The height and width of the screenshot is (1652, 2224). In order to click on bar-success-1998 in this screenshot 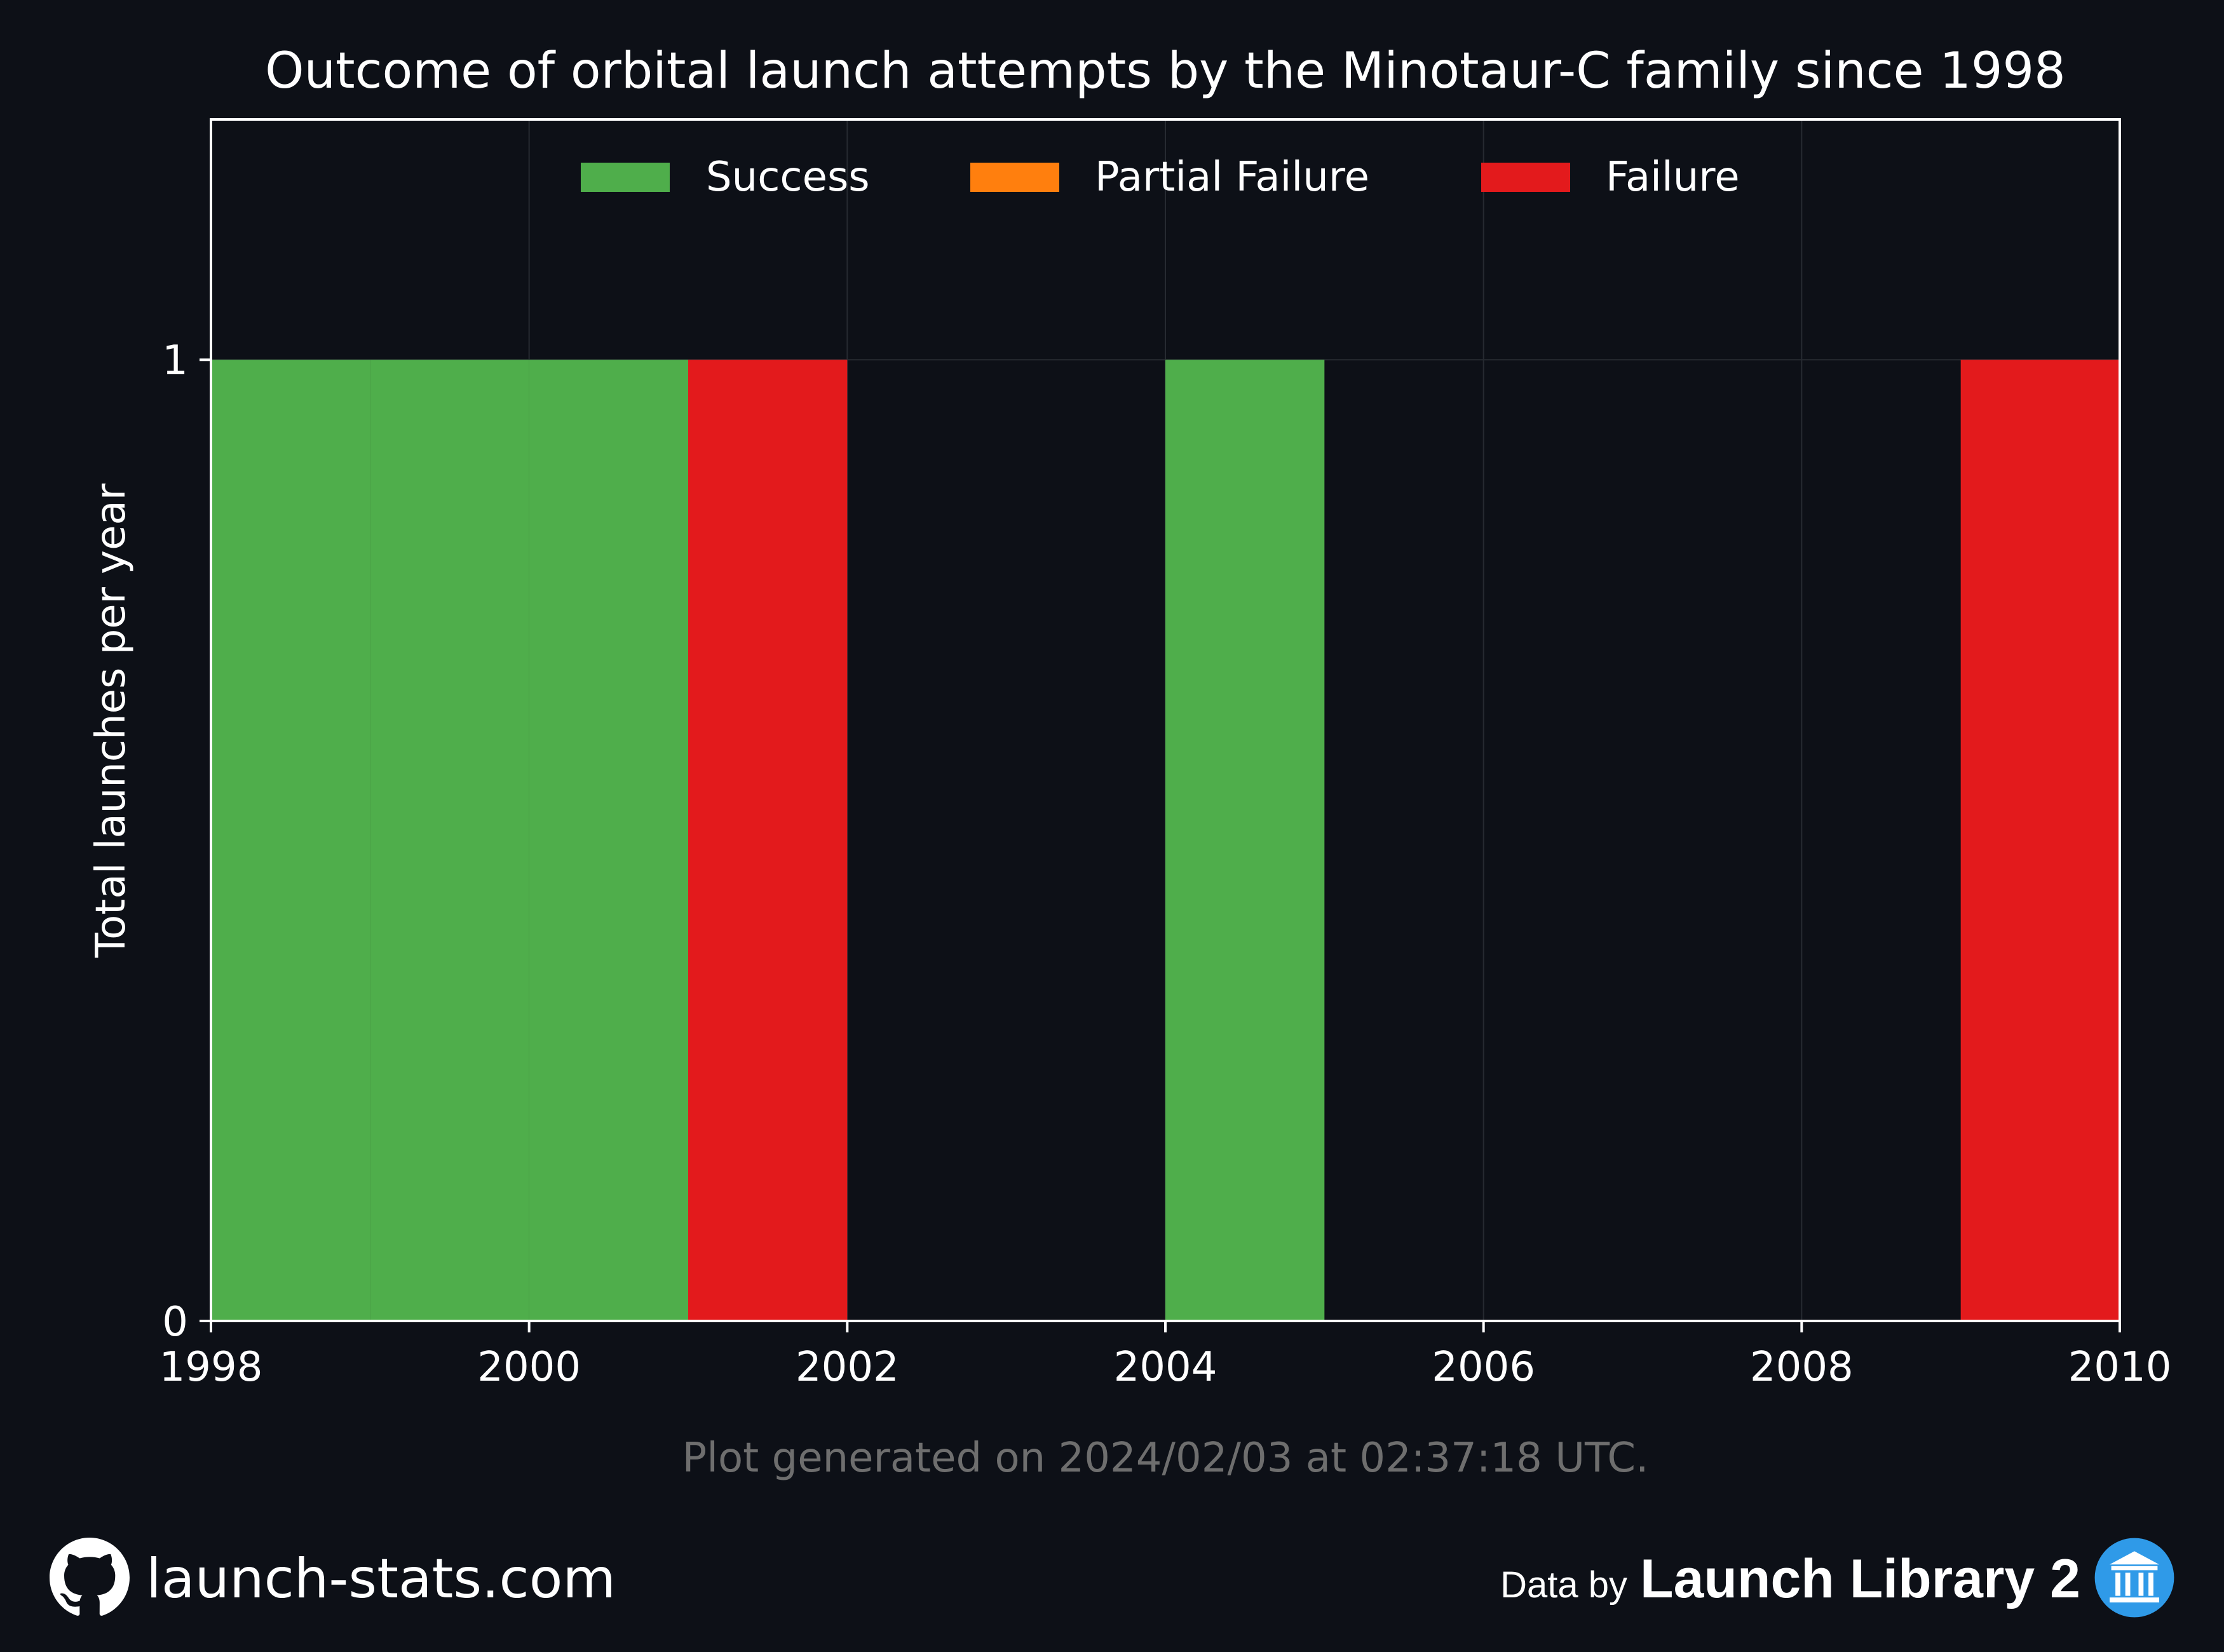, I will do `click(290, 841)`.